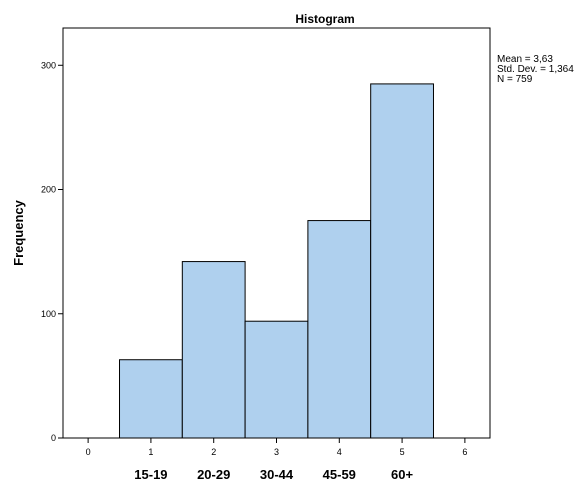 The width and height of the screenshot is (587, 485). I want to click on y-axis-title: Frequency, so click(18, 232).